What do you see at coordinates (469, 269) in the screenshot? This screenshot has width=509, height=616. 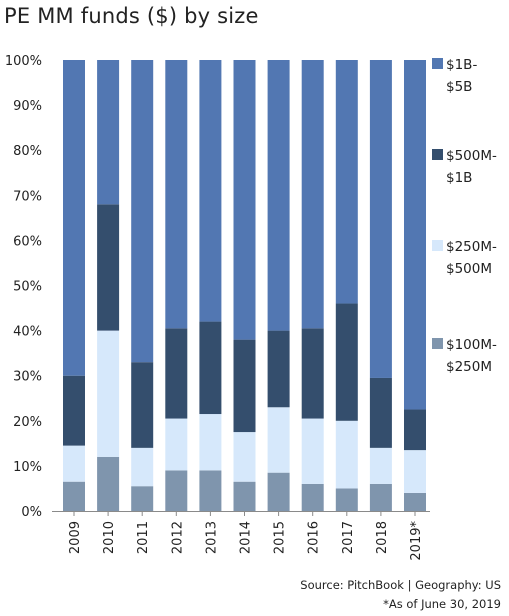 I see `legend-label: $500M` at bounding box center [469, 269].